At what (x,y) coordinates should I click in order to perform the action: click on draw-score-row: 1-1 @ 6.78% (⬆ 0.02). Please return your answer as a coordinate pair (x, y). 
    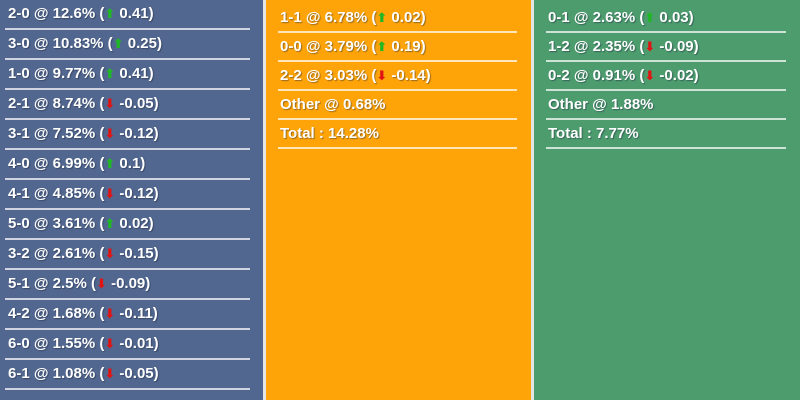
    Looking at the image, I should click on (397, 18).